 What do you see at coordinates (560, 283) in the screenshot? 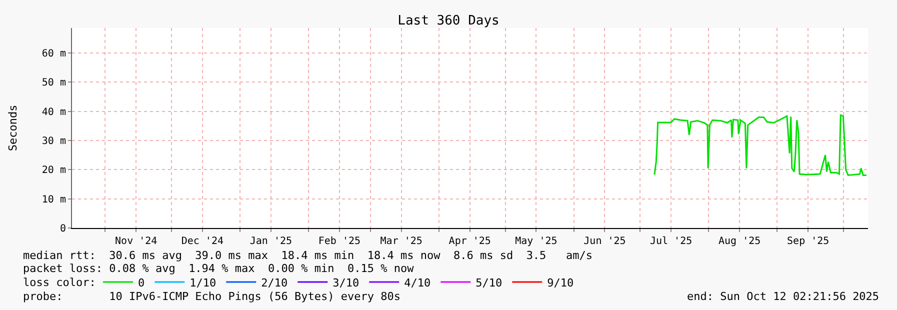
I see `legend-label: 9/10` at bounding box center [560, 283].